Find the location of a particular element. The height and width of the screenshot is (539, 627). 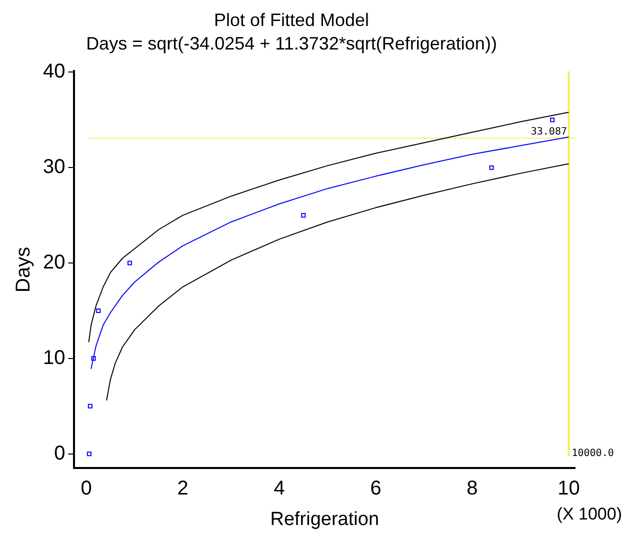

y-axis-title: Days is located at coordinates (23, 269).